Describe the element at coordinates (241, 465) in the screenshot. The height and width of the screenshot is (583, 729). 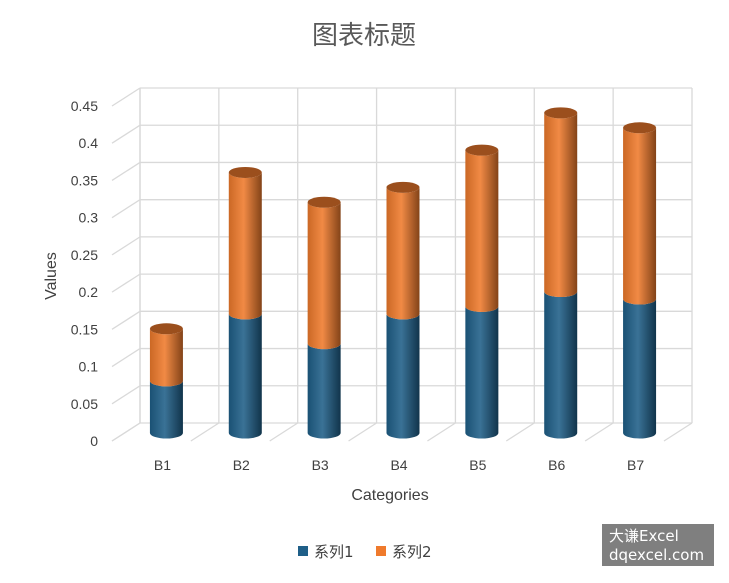
I see `x-tick-label: B2` at that location.